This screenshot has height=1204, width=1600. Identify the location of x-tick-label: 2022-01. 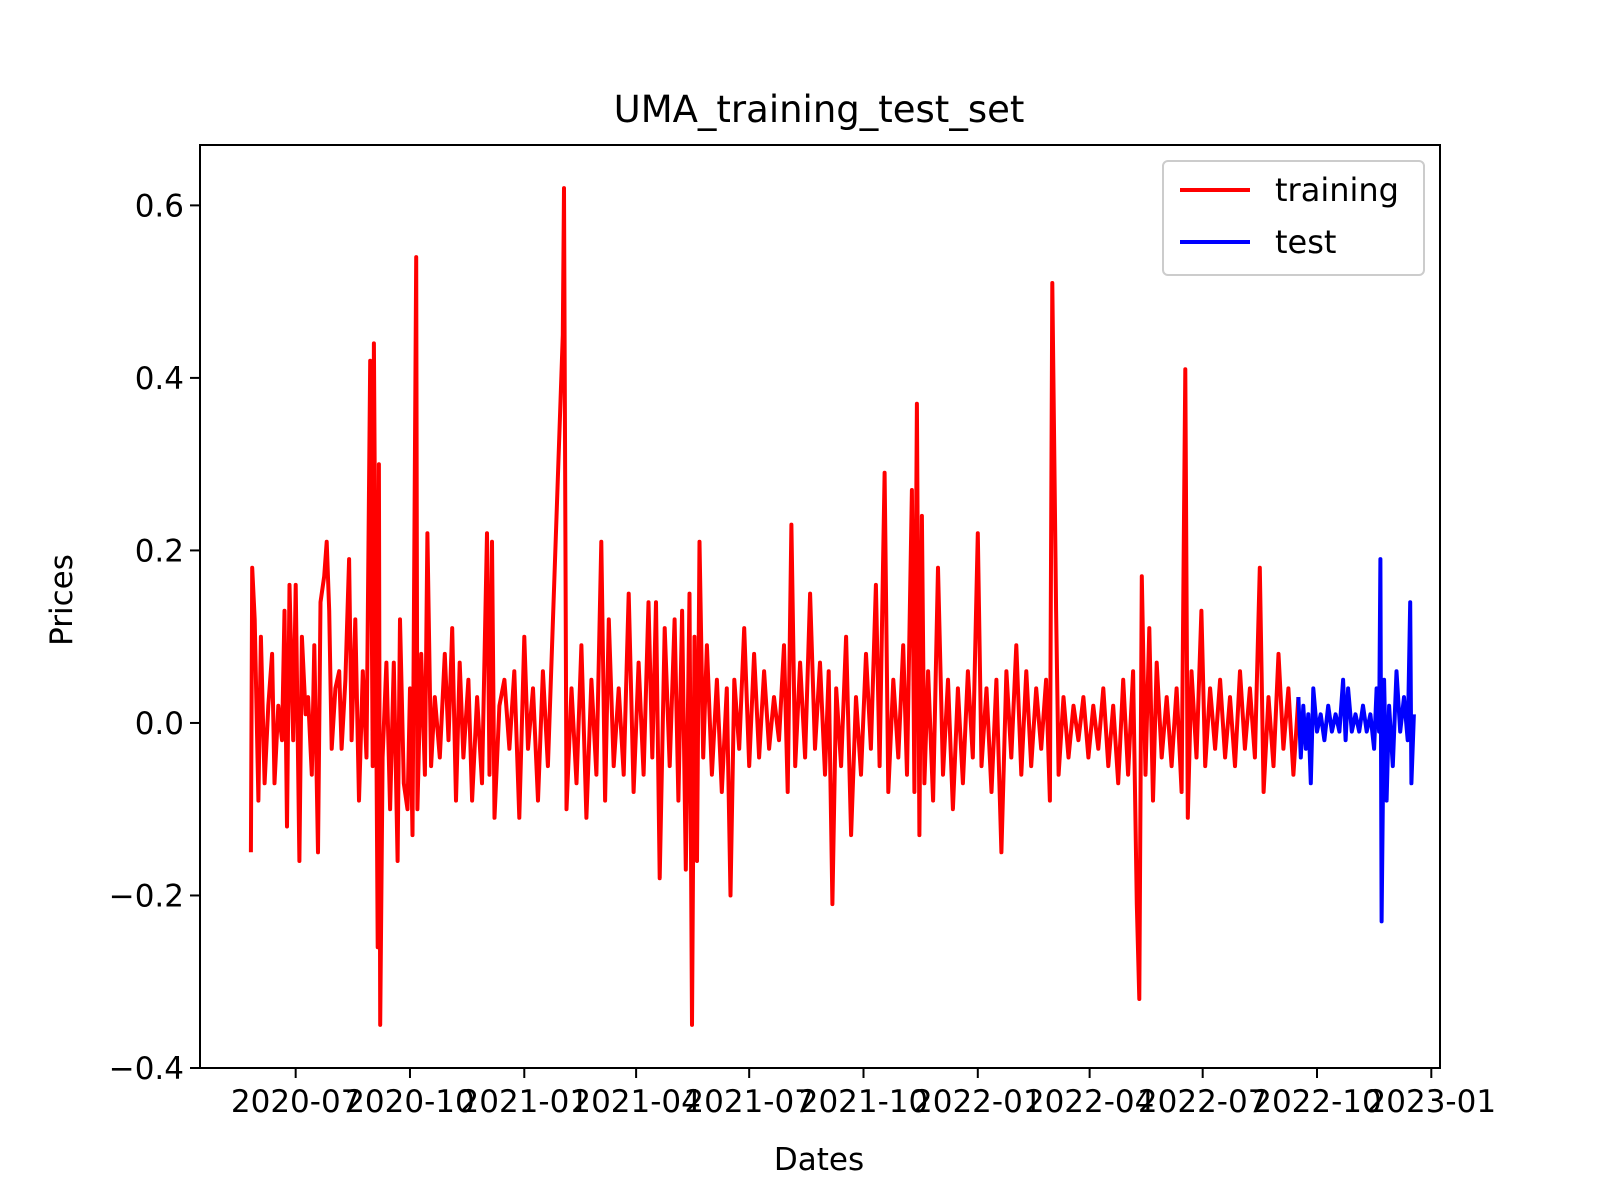
(978, 1102).